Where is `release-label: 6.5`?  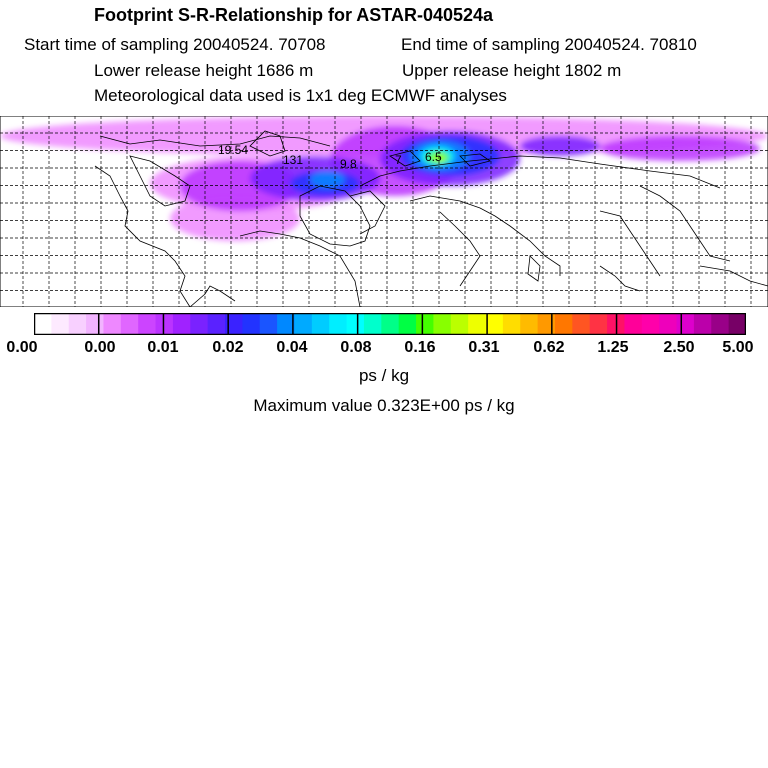 release-label: 6.5 is located at coordinates (433, 157).